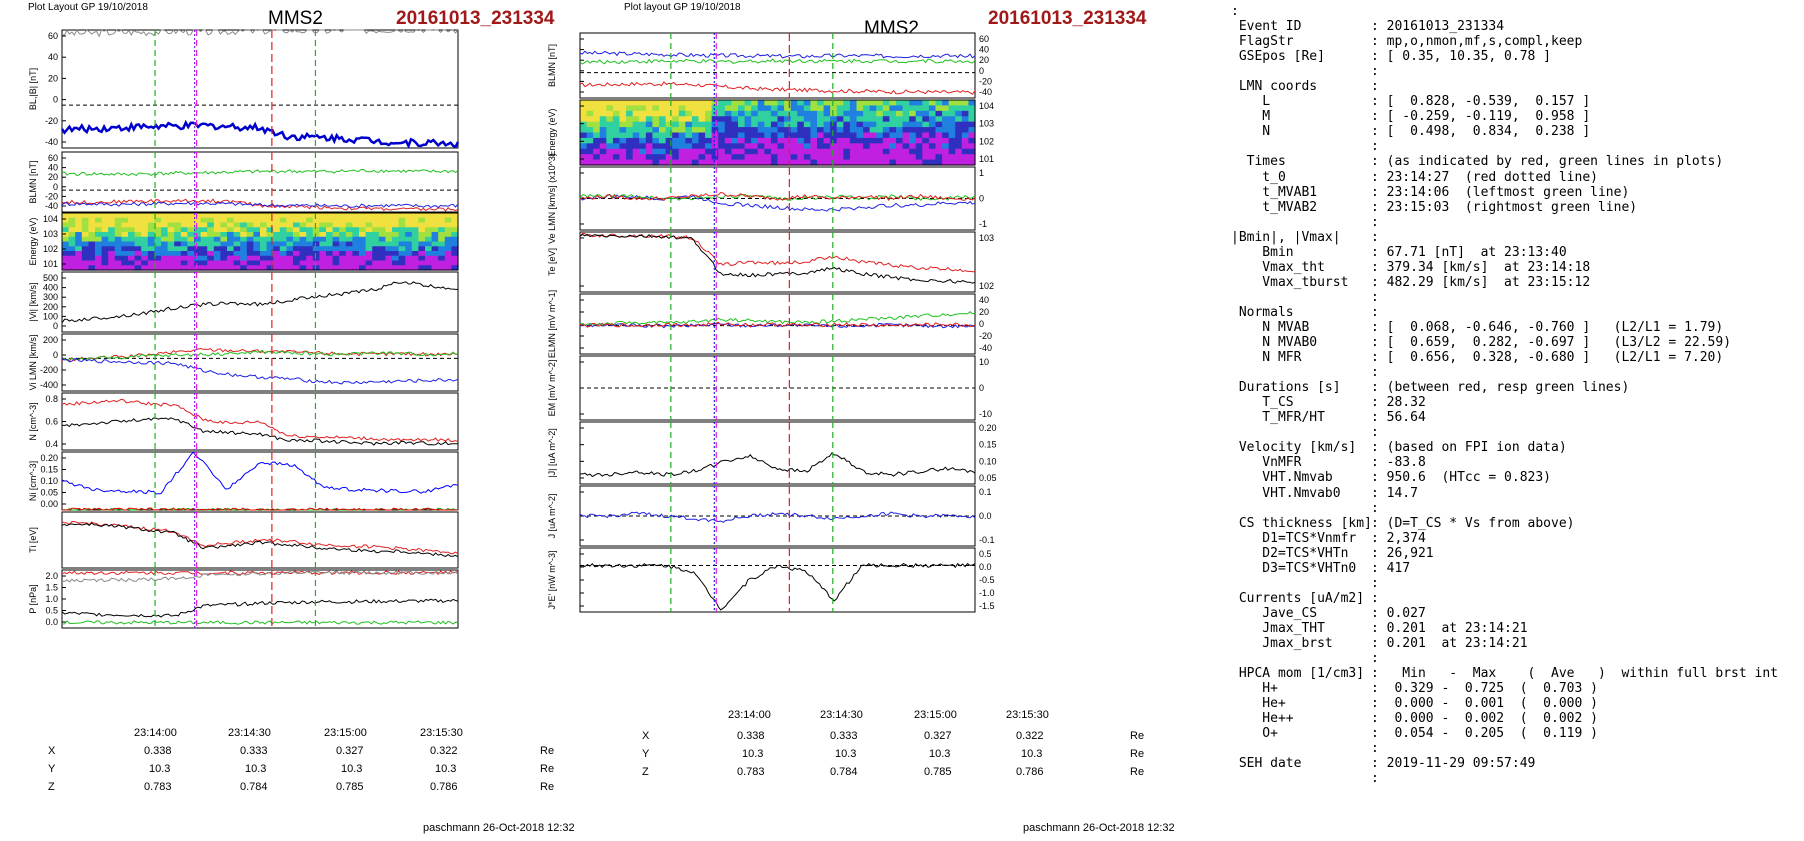 The image size is (1804, 841). I want to click on info-row: T_MFR/HT: 56.64, so click(1516, 417).